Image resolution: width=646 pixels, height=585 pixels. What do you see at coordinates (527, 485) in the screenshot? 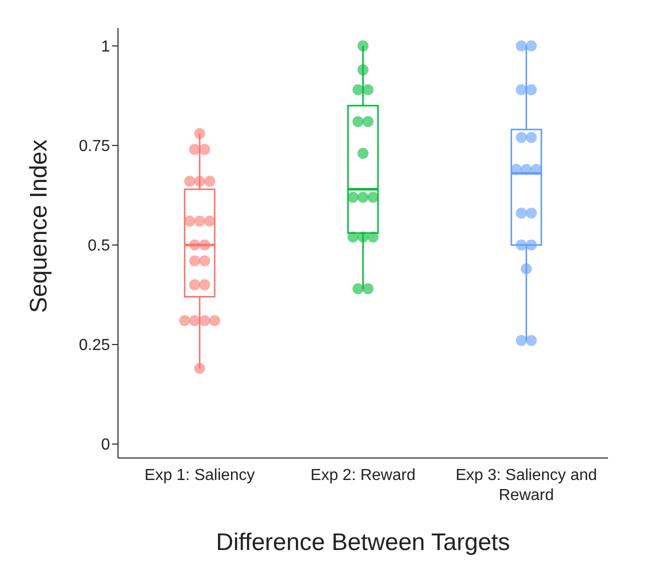
I see `x-tick-label: Exp 3: Saliency and Reward` at bounding box center [527, 485].